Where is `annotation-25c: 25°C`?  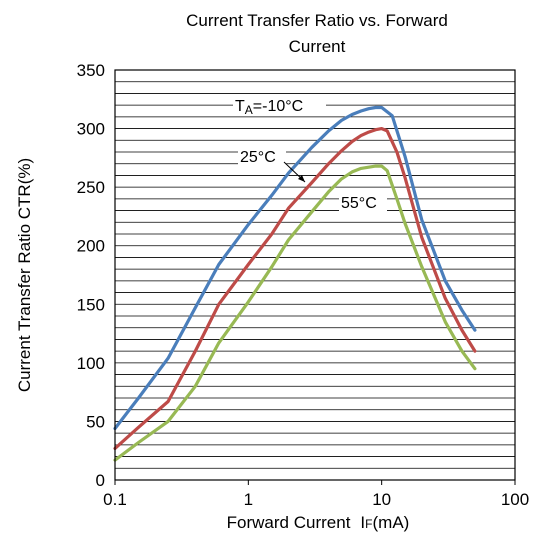
annotation-25c: 25°C is located at coordinates (258, 157).